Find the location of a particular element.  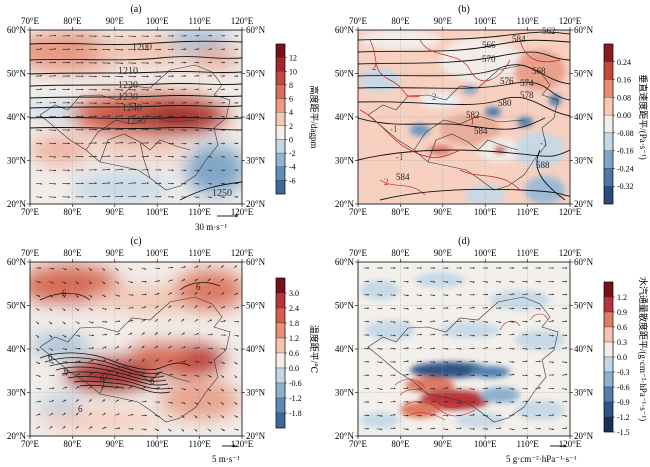

colorbar-tick-label: 0.6 is located at coordinates (294, 353).